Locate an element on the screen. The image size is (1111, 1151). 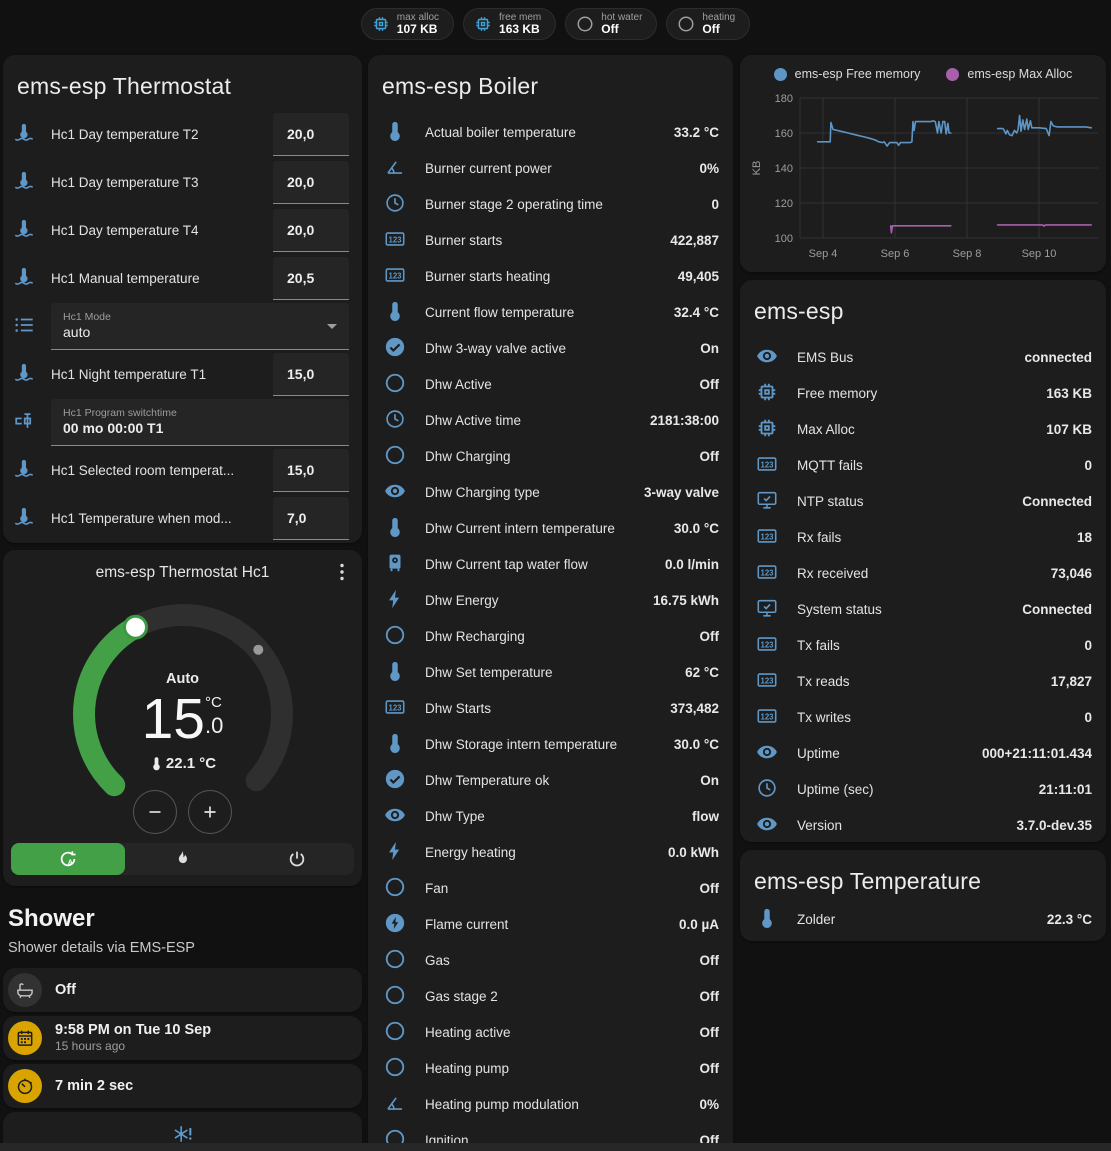
shower-item: 7 min 2 sec is located at coordinates (182, 1086).